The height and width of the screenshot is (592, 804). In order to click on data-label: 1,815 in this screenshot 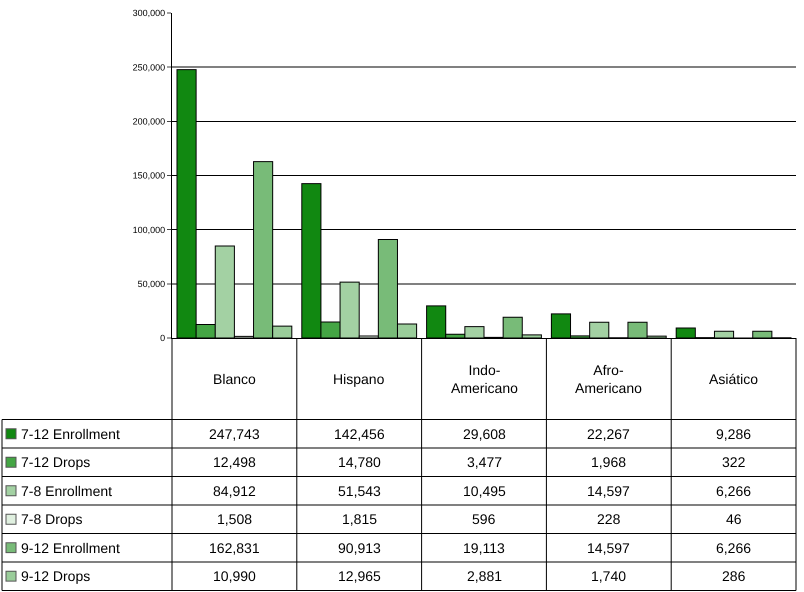, I will do `click(360, 519)`.